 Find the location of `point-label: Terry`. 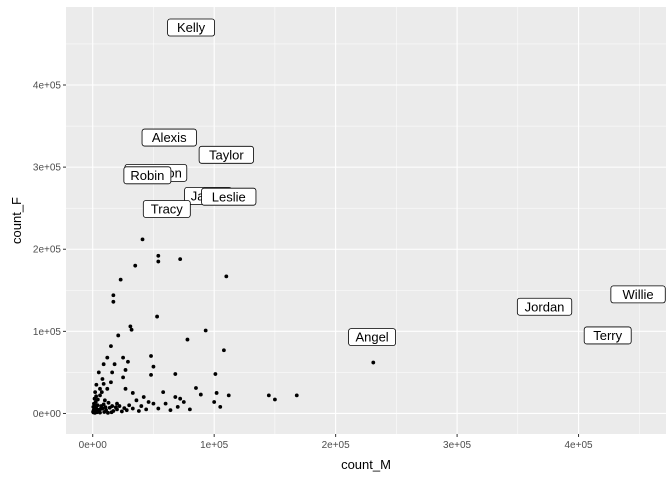

point-label: Terry is located at coordinates (607, 335).